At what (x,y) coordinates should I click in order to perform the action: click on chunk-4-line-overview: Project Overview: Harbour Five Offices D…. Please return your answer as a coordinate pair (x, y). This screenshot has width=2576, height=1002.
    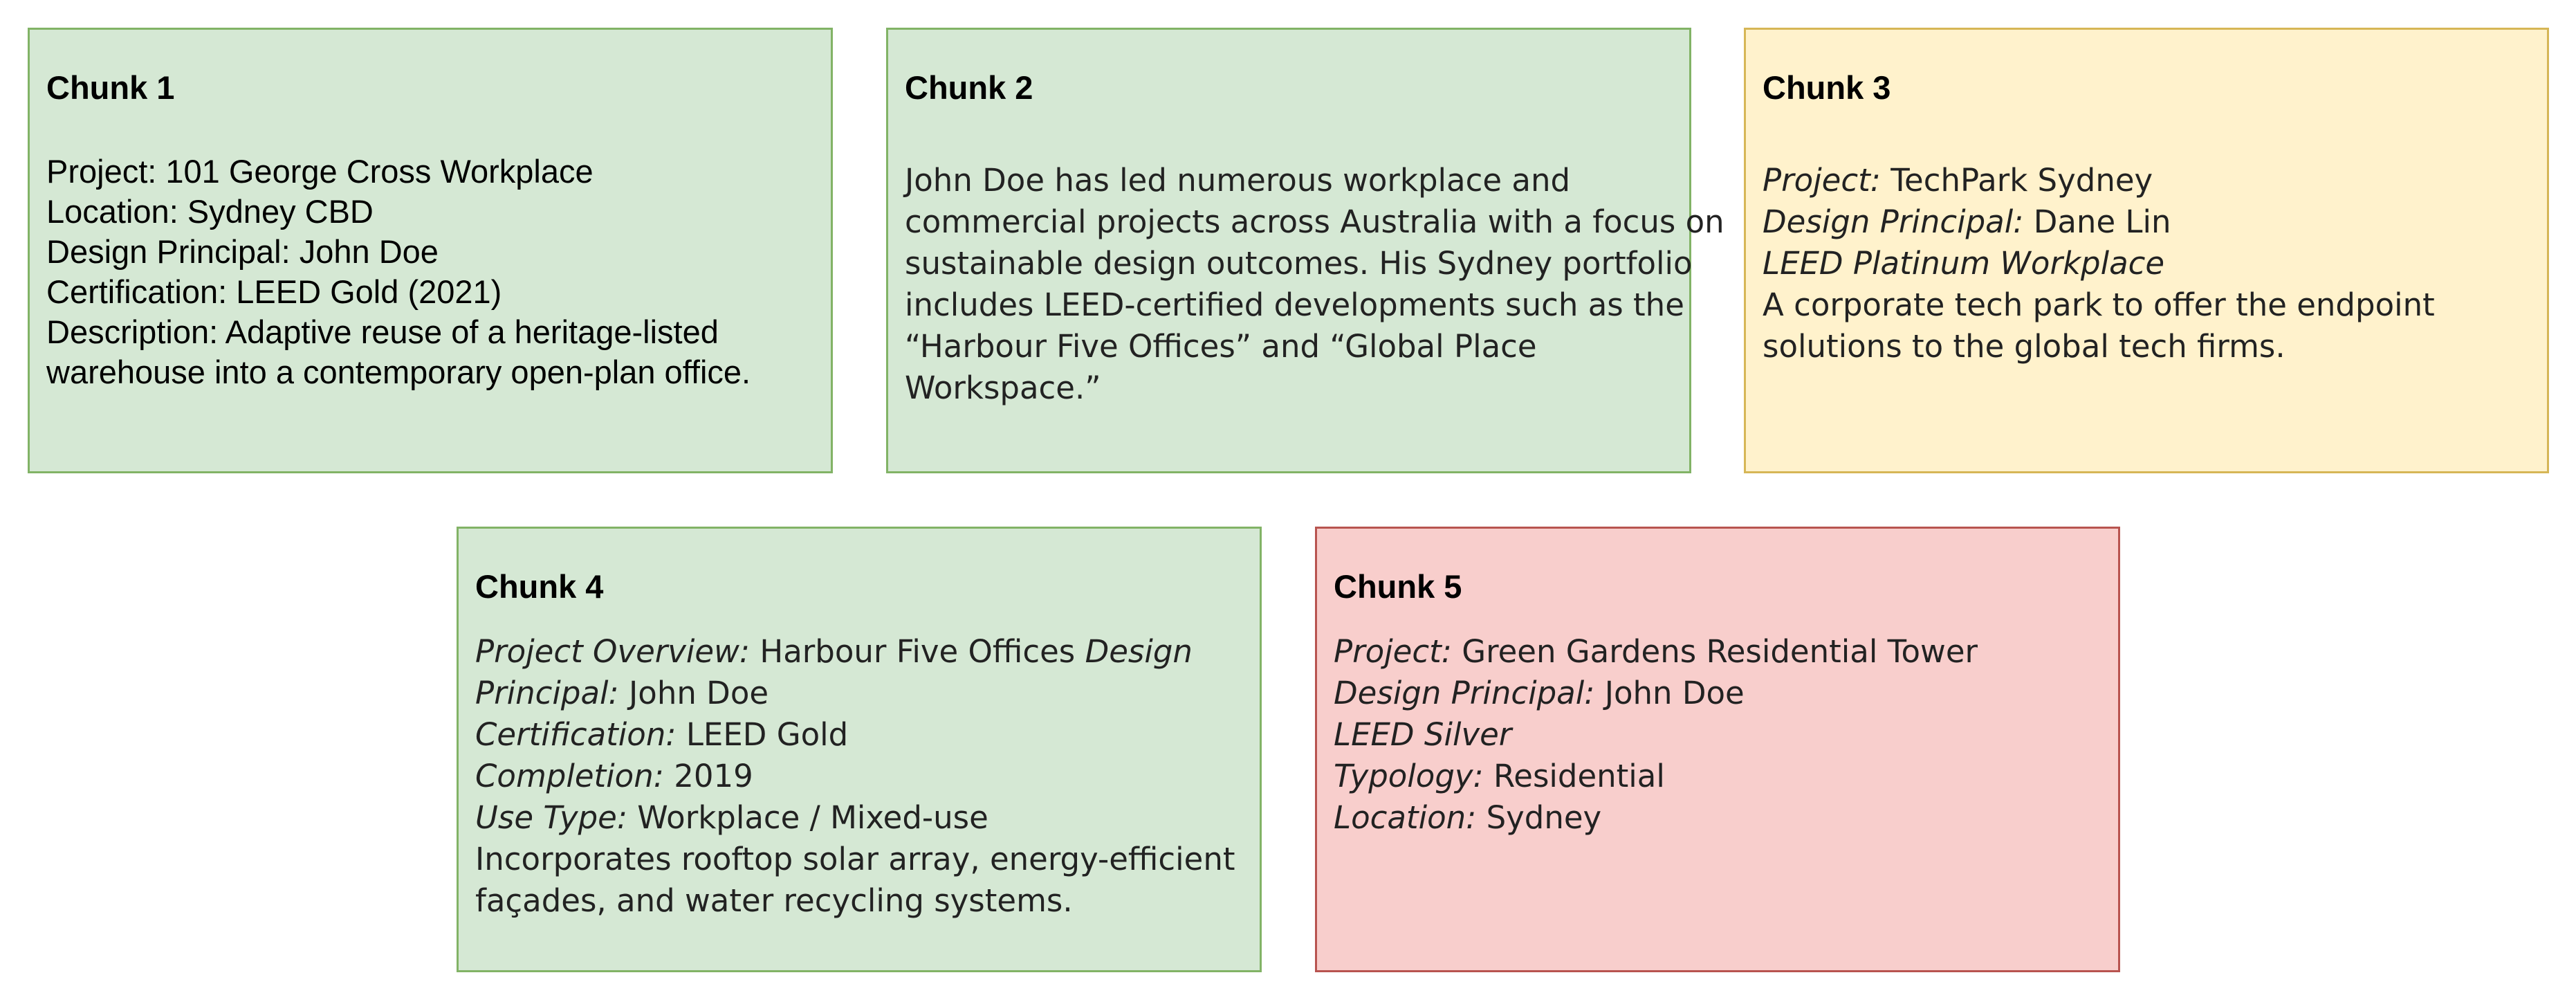
    Looking at the image, I should click on (861, 652).